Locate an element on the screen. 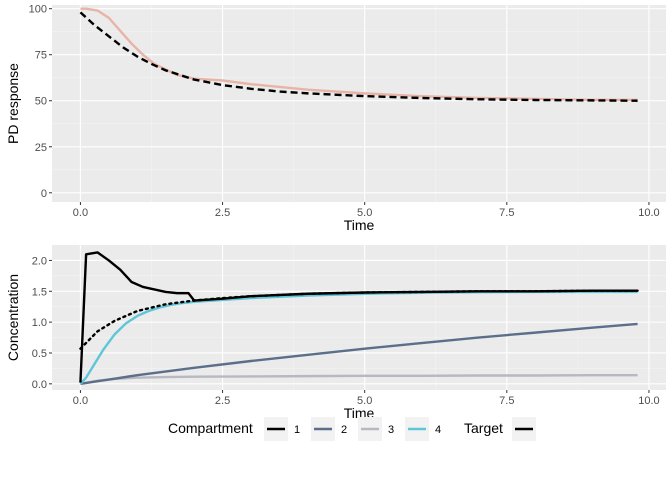  legend-item-label: 4 is located at coordinates (438, 430).